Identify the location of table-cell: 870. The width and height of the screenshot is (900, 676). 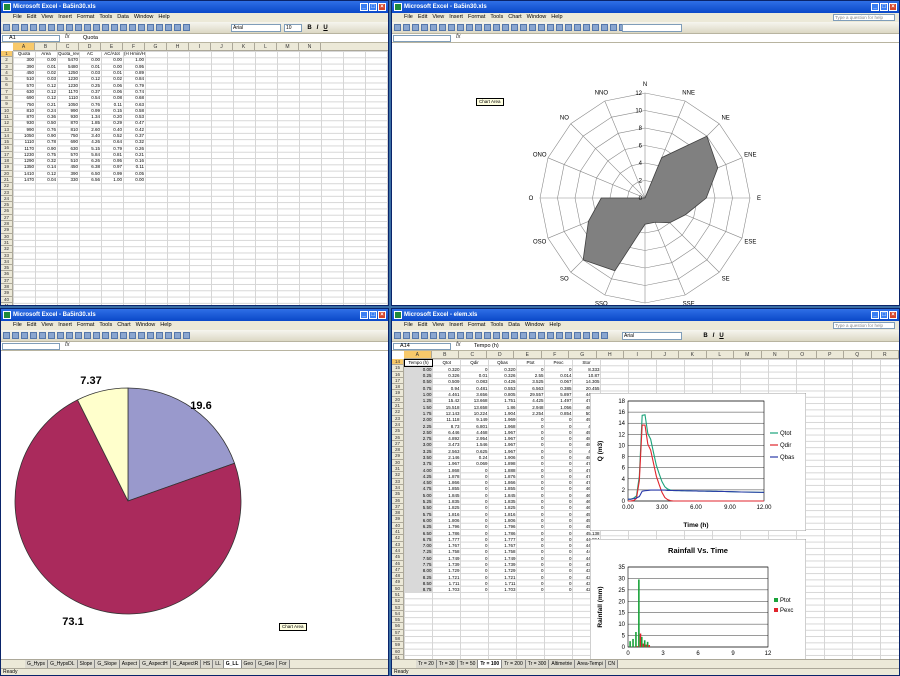
(74, 123).